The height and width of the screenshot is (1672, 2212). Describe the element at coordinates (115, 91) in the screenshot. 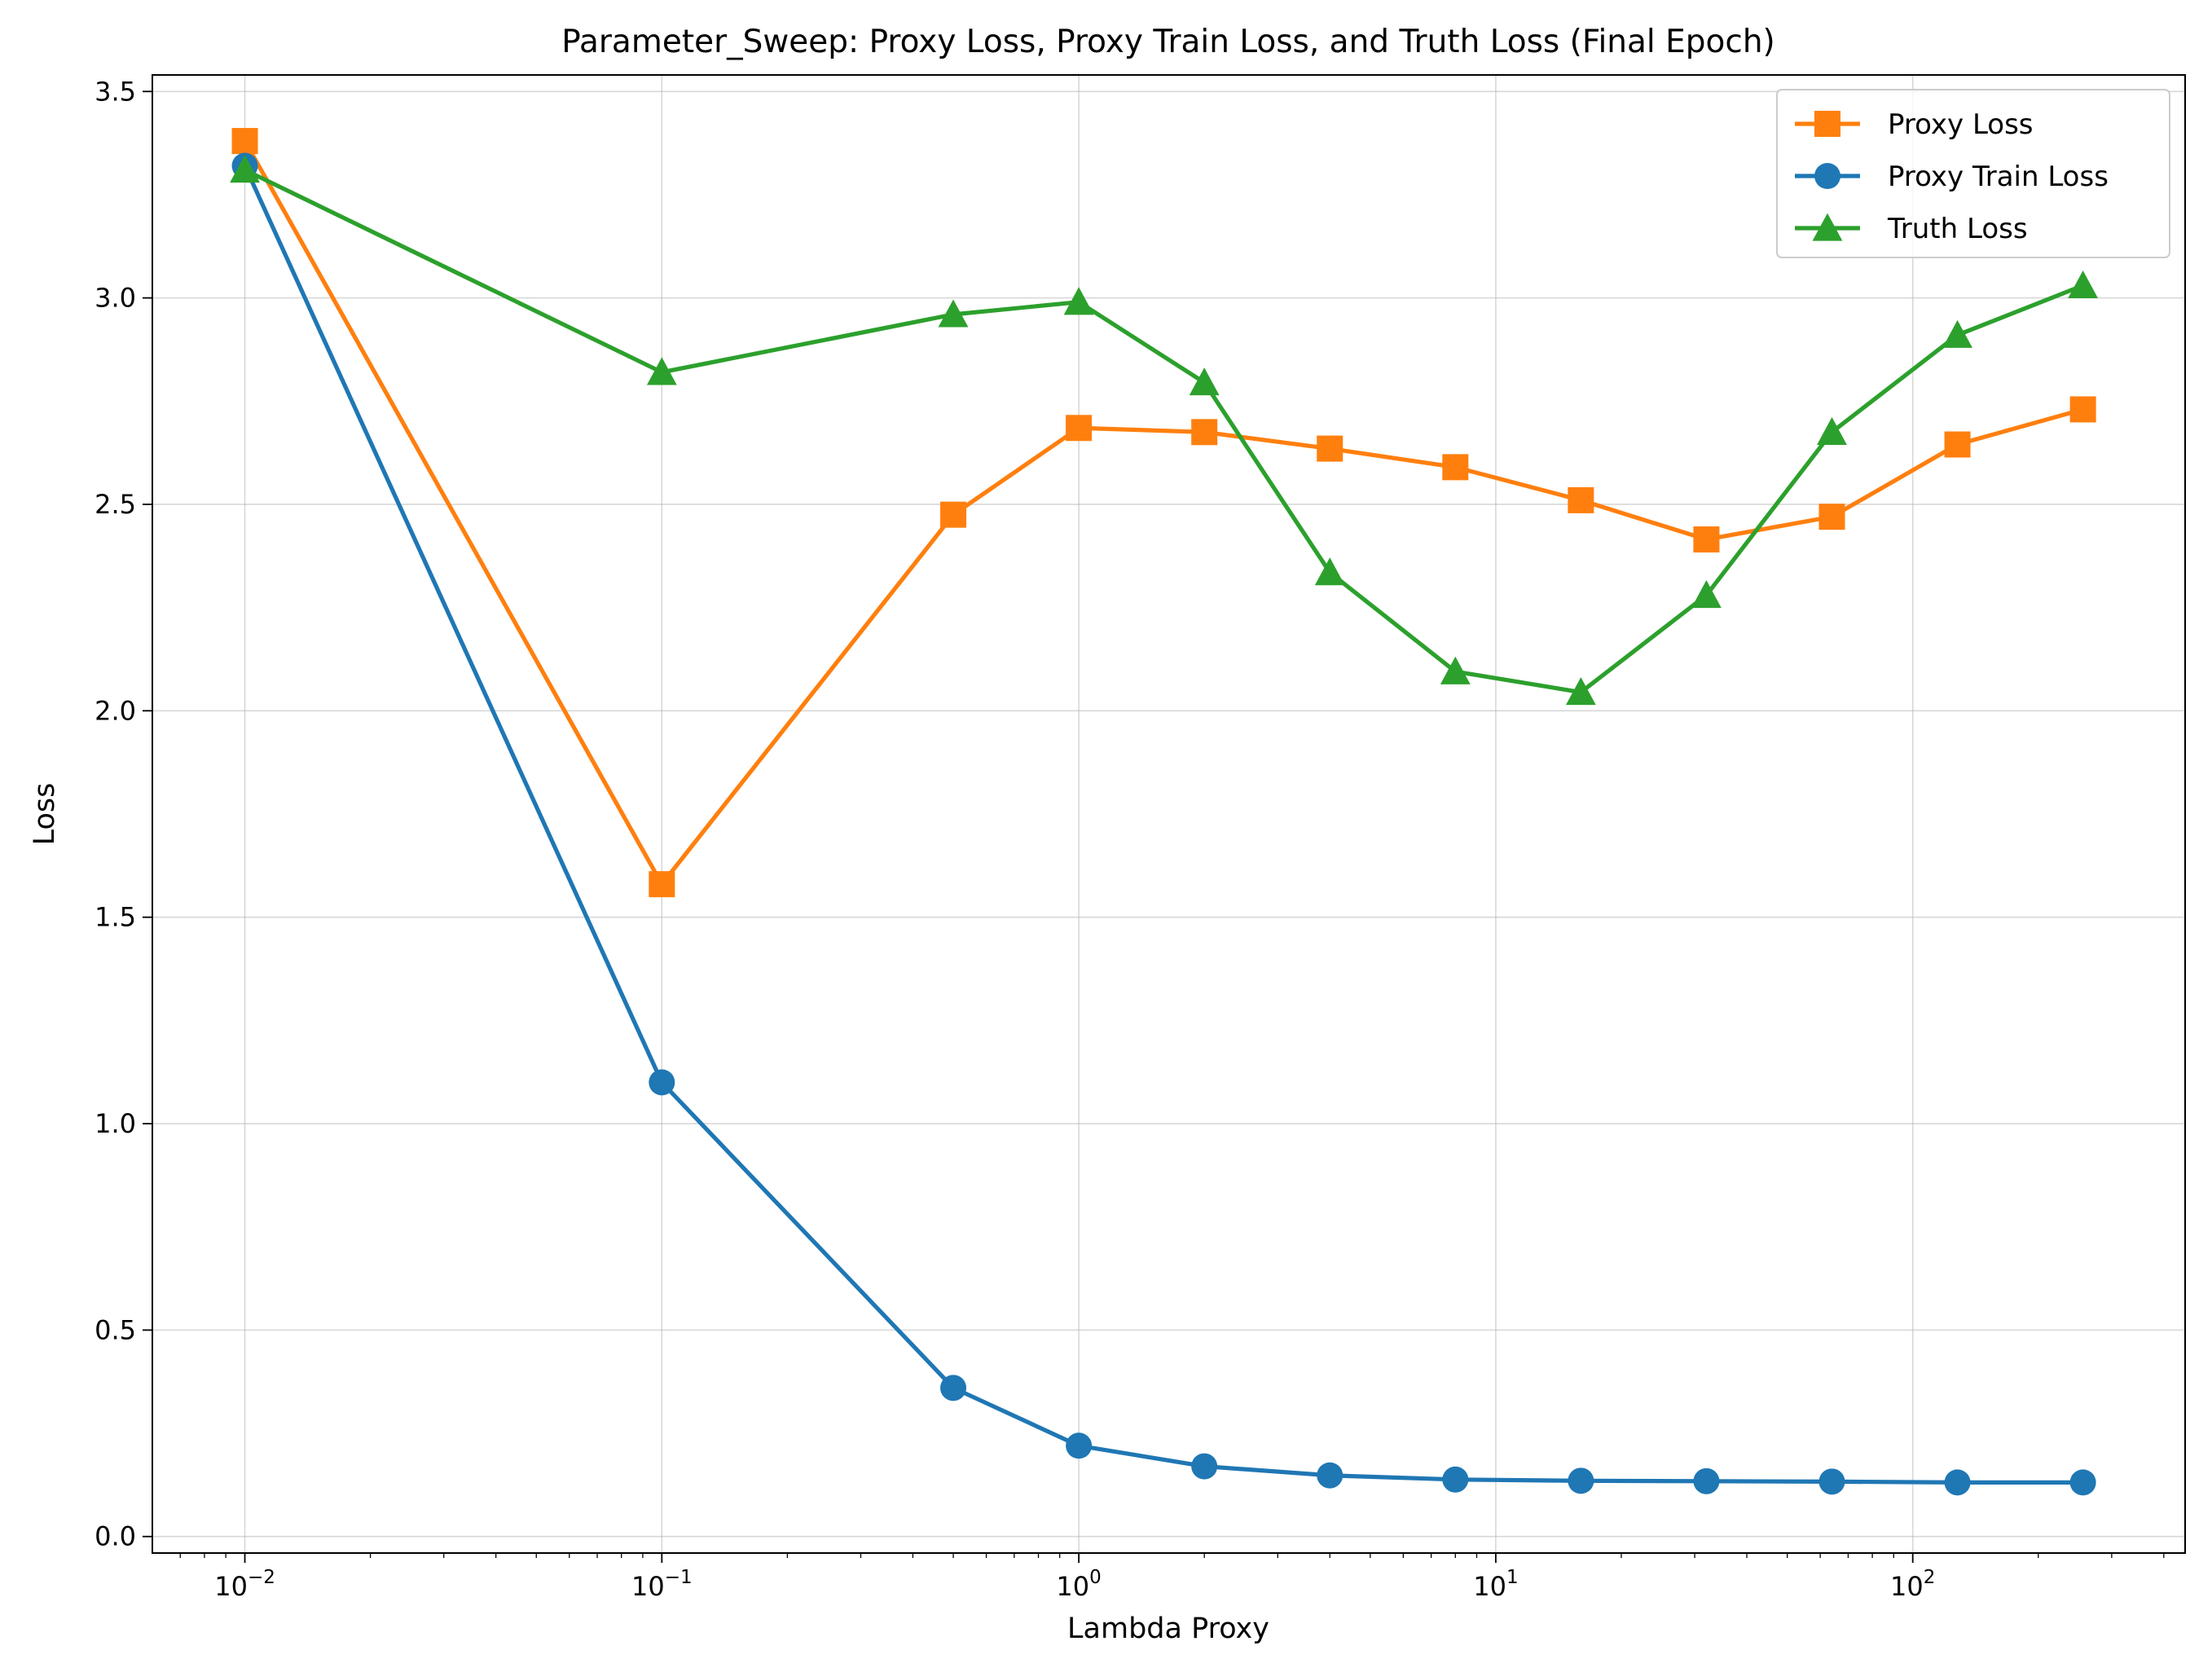

I see `y-tick-label: 3.5` at that location.